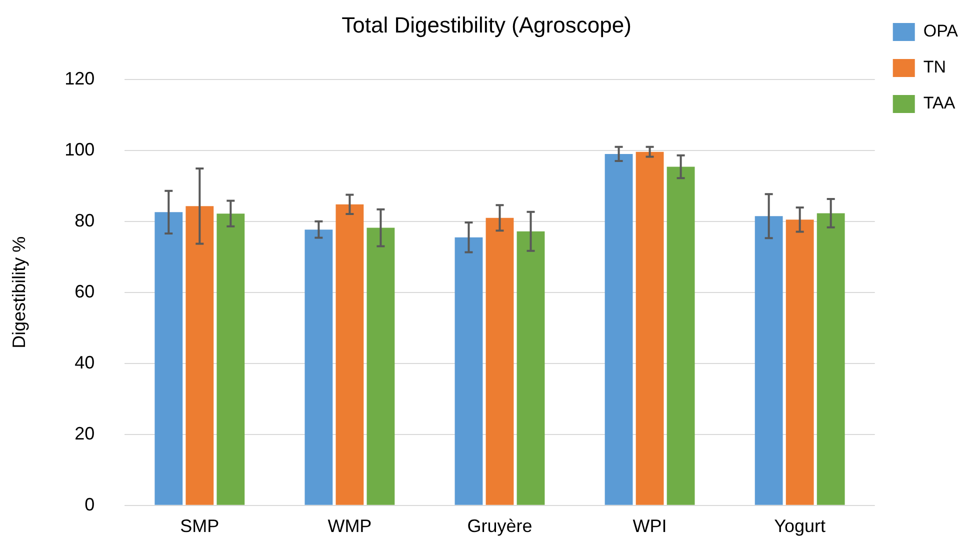  Describe the element at coordinates (499, 526) in the screenshot. I see `x-tick-label: Gruyère` at that location.